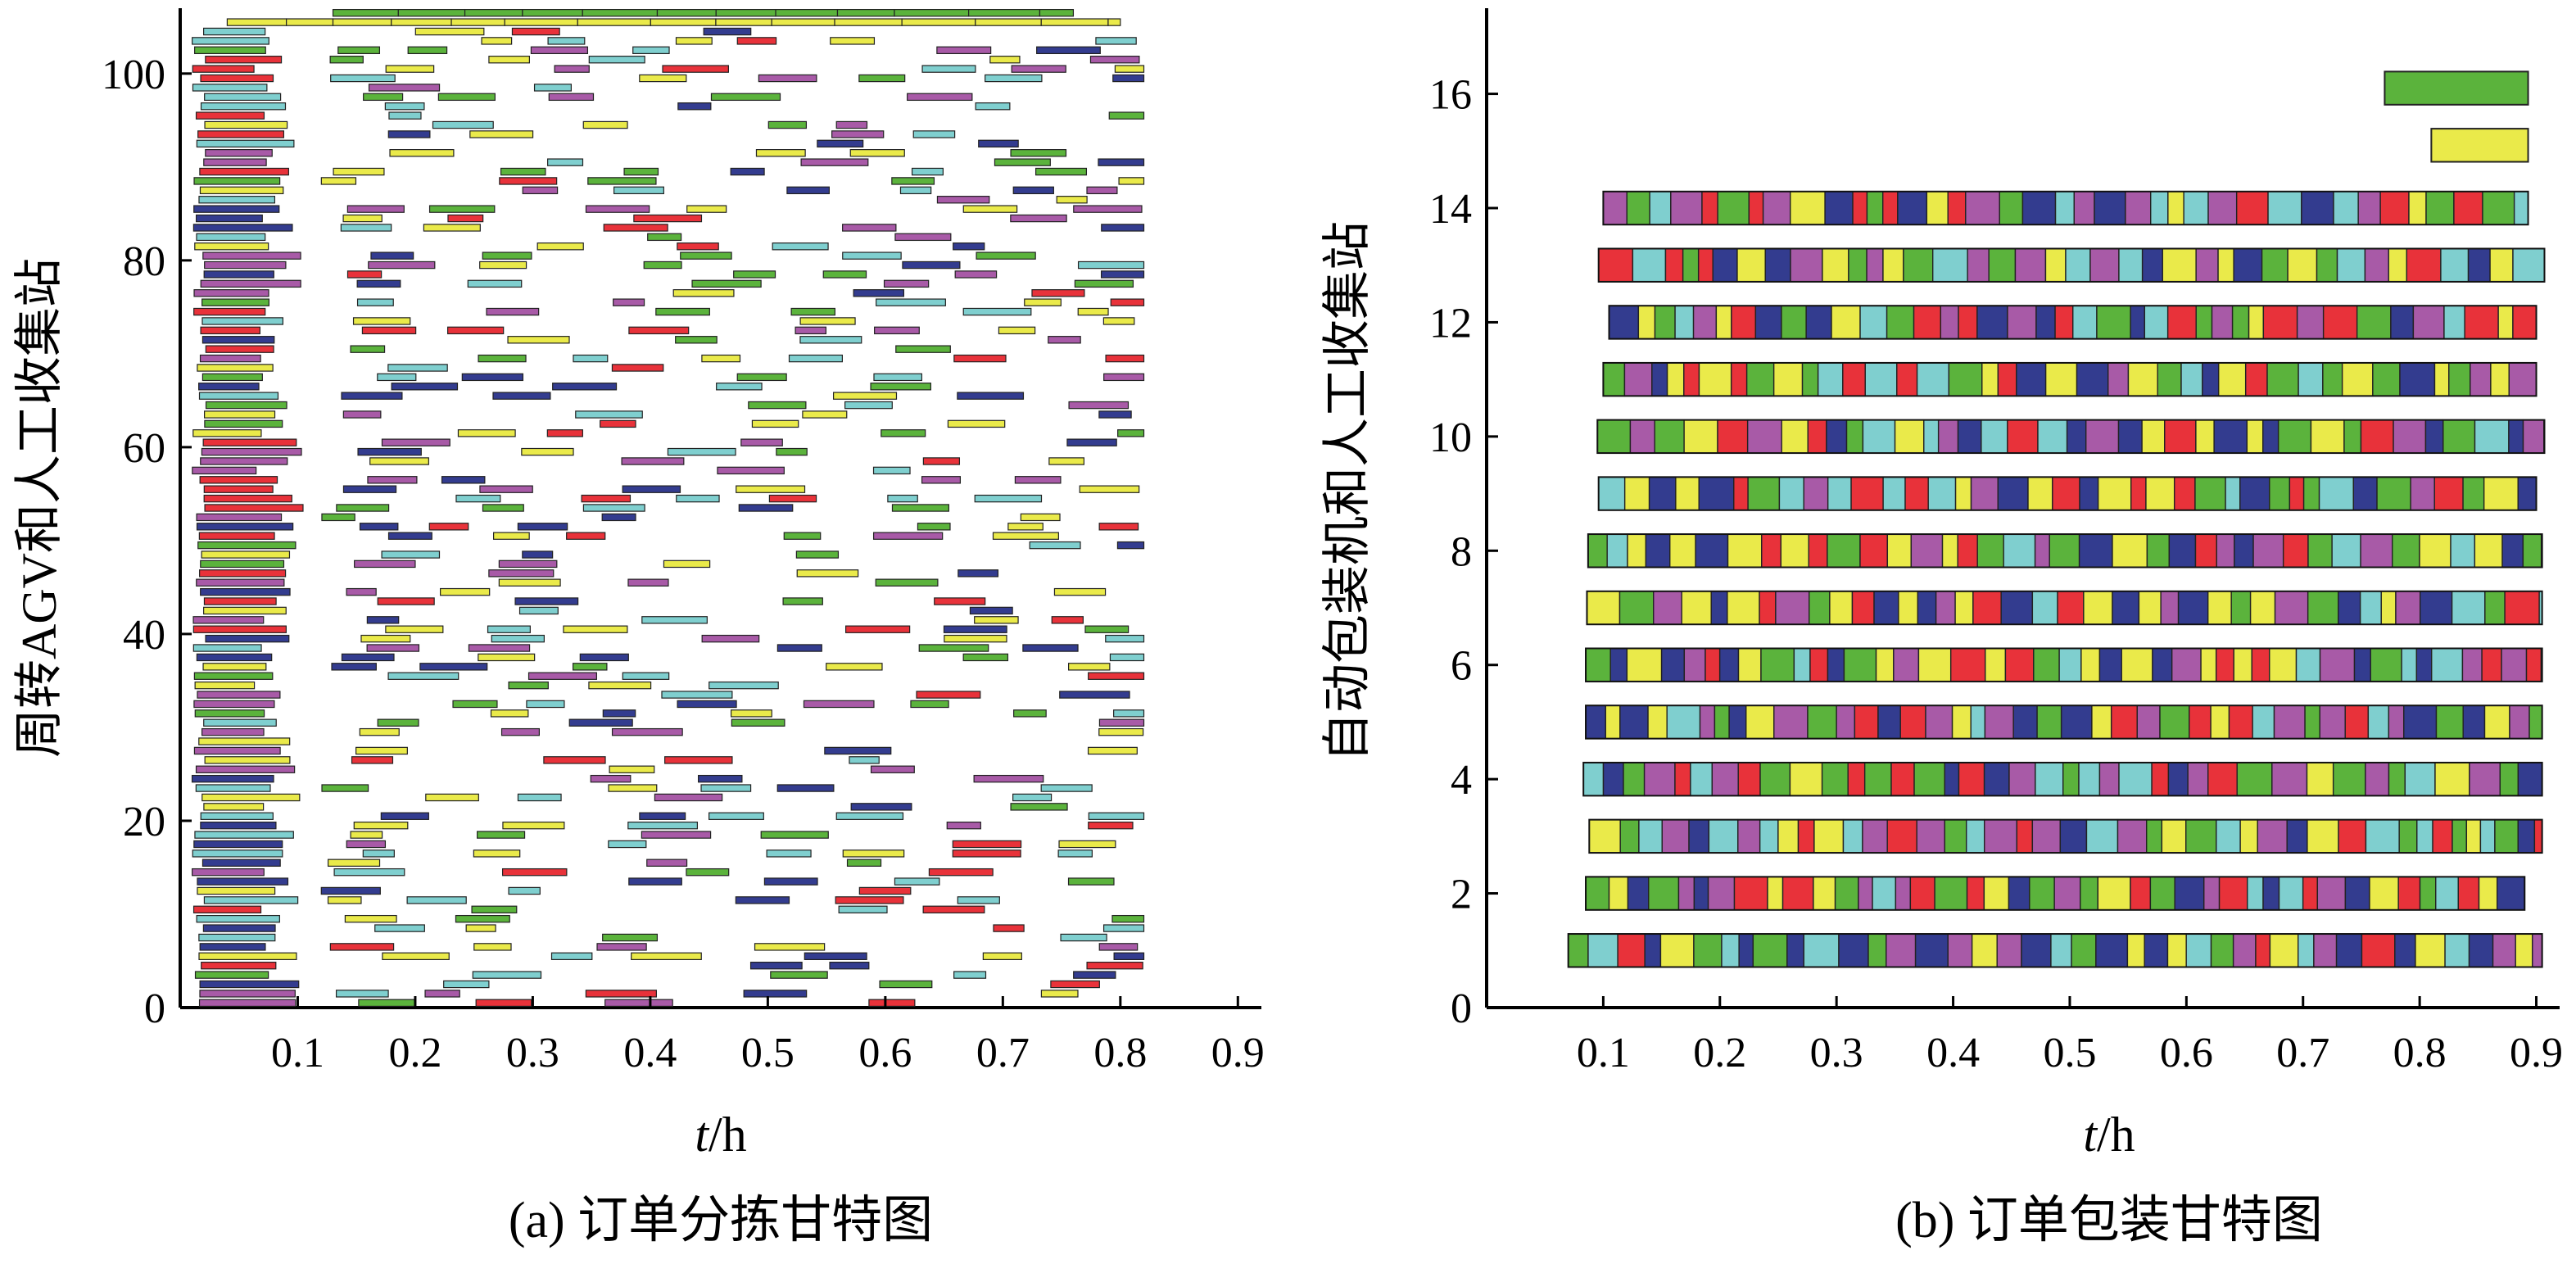  I want to click on chart-a-y-tick-label: 20, so click(144, 822).